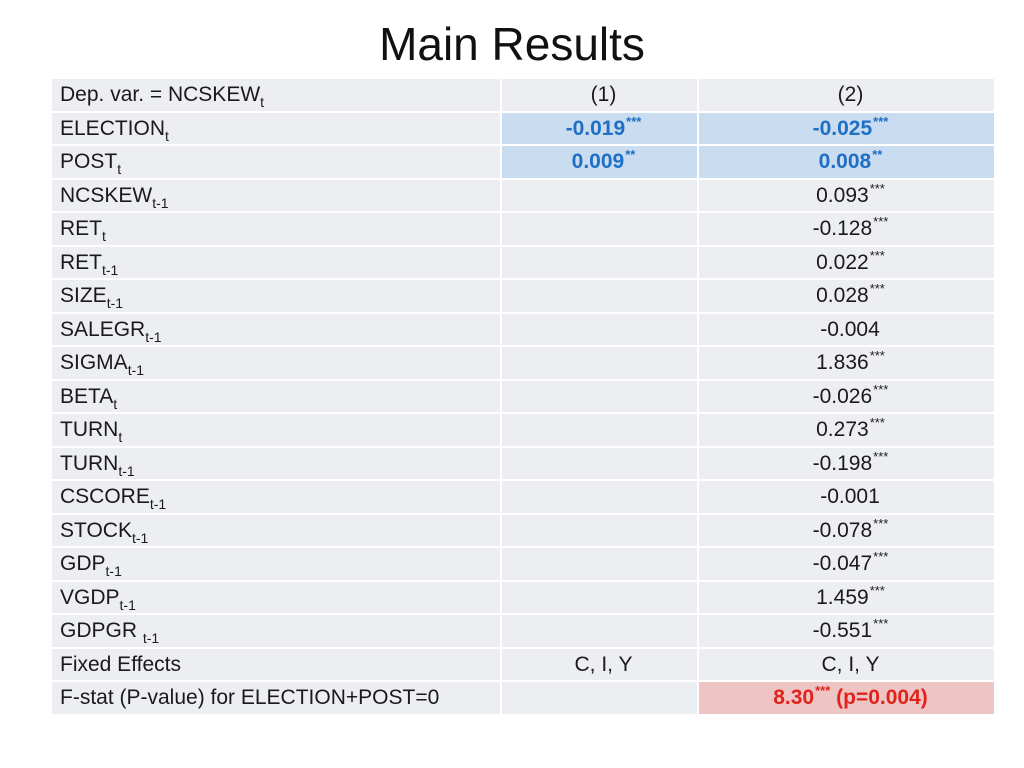  I want to click on table-row: TURNt 0.273***, so click(523, 430).